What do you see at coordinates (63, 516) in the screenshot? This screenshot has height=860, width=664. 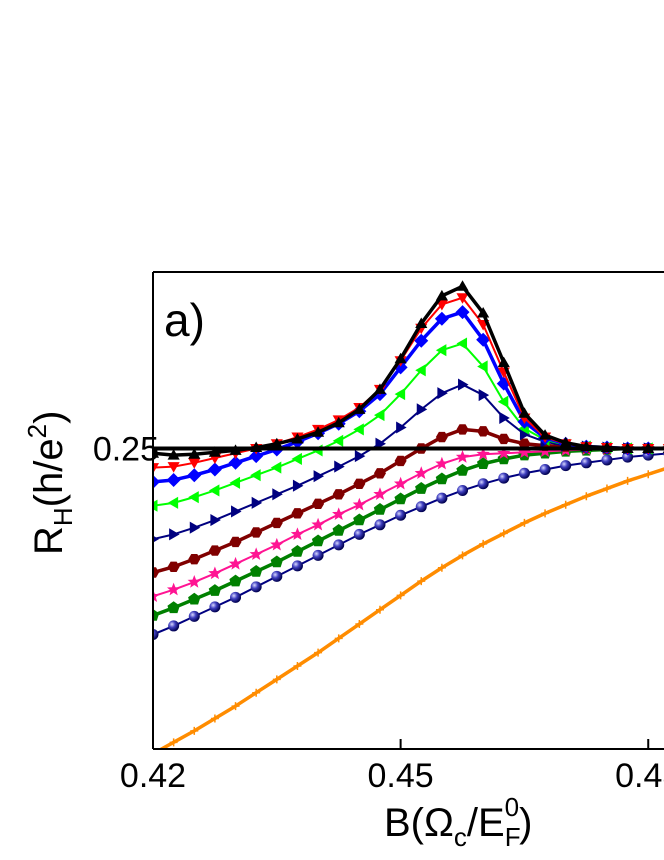 I see `y-axis-label-sub: H` at bounding box center [63, 516].